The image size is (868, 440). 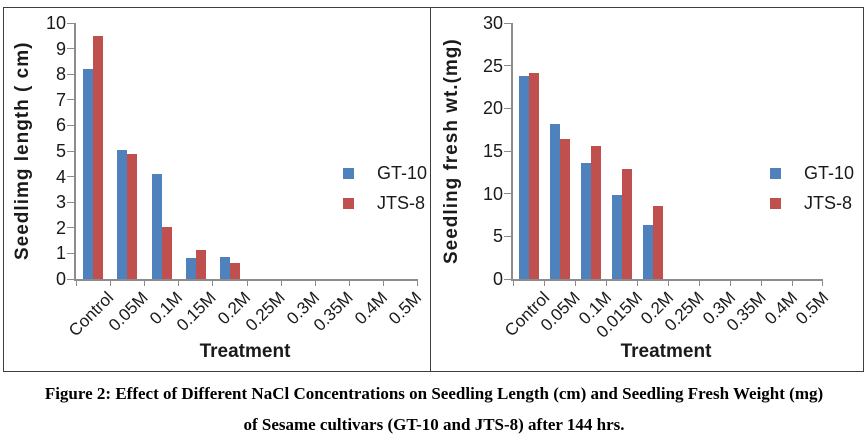 I want to click on y-axis-title: Seedling fresh wt.(mg), so click(x=451, y=151).